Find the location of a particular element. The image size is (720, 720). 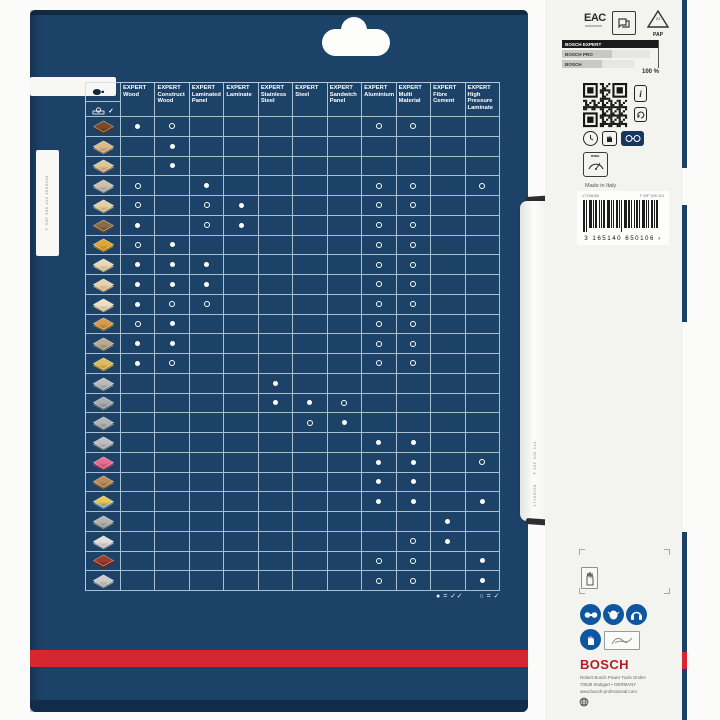

bar-extension is located at coordinates (618, 64).